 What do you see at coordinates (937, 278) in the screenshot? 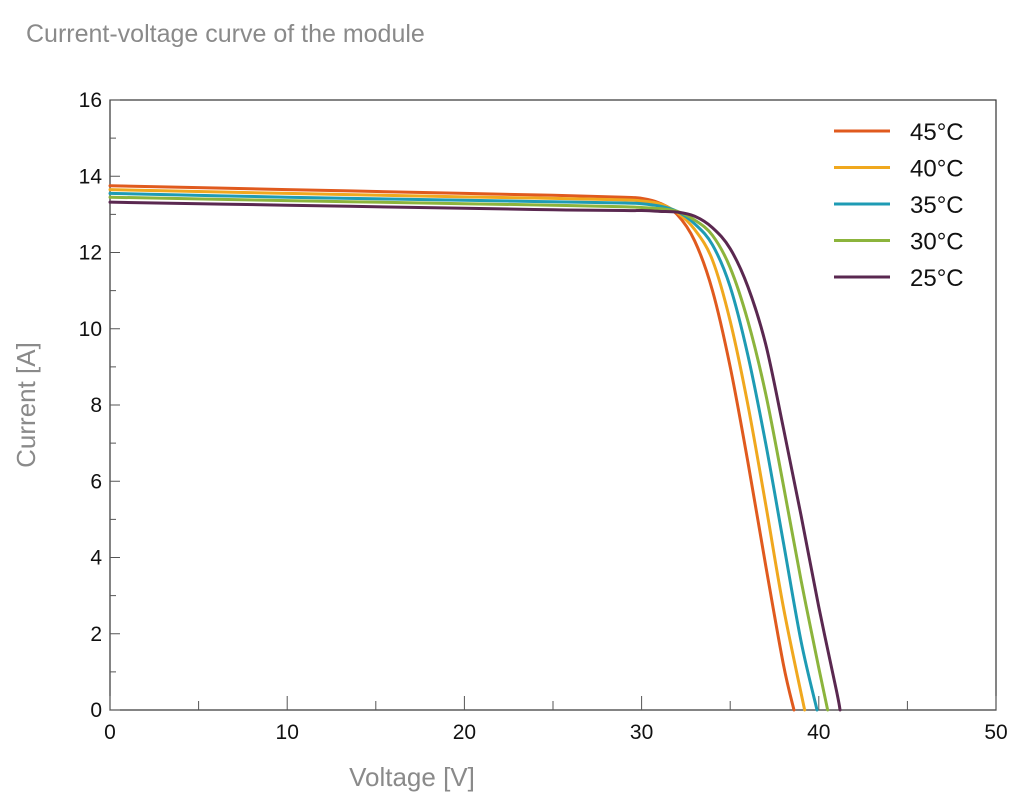
I see `legend-label: 25°C` at bounding box center [937, 278].